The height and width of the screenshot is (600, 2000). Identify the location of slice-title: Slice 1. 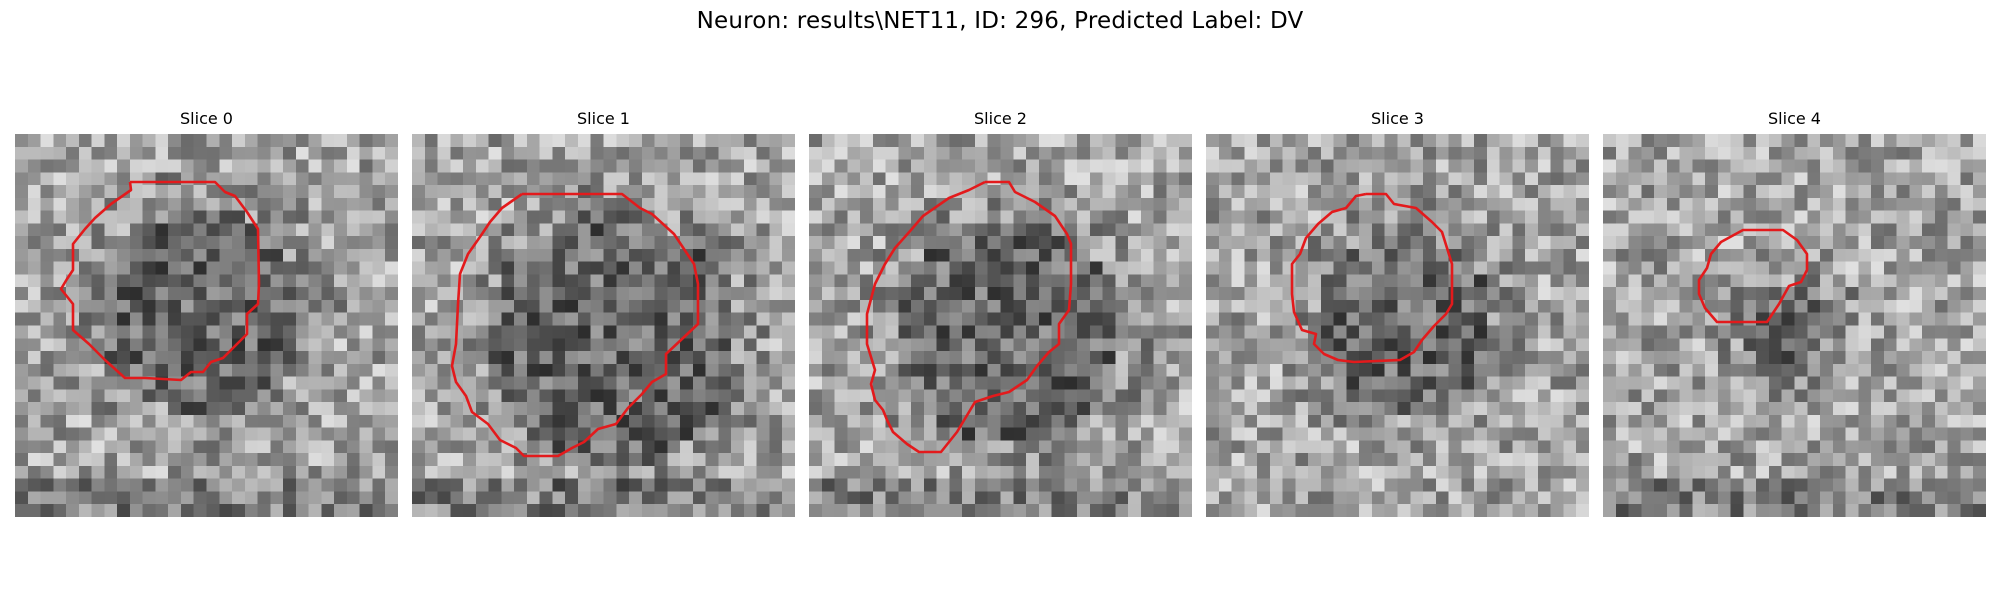
(603, 118).